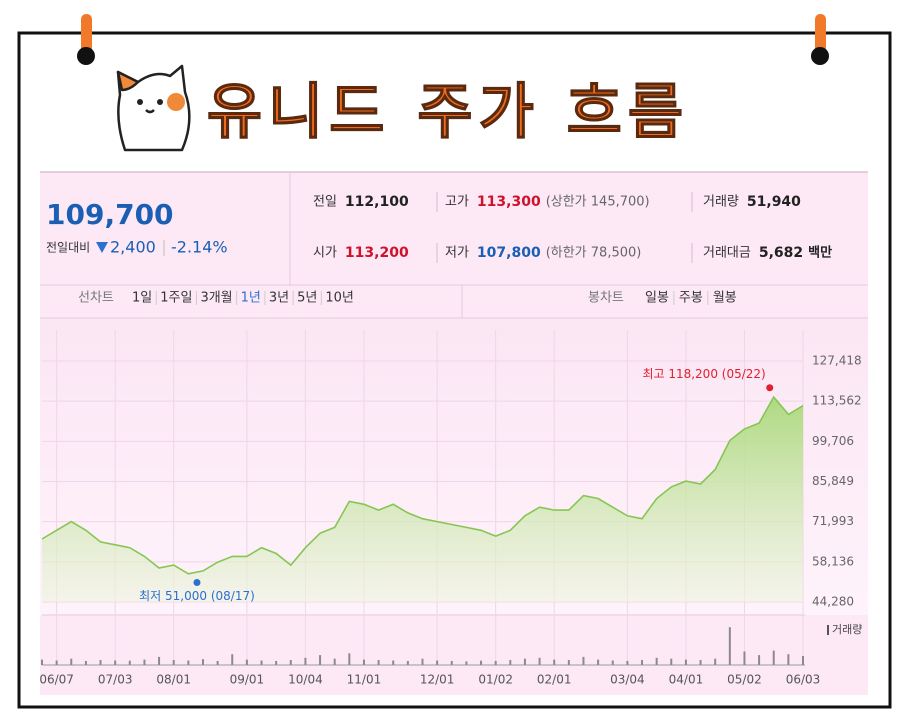 Image resolution: width=908 pixels, height=727 pixels. What do you see at coordinates (407, 298) in the screenshot?
I see `tabs: 선차트 1일 1주일 3개월 1년 3년 5년 10년 봉차트 일봉 주봉 월봉` at bounding box center [407, 298].